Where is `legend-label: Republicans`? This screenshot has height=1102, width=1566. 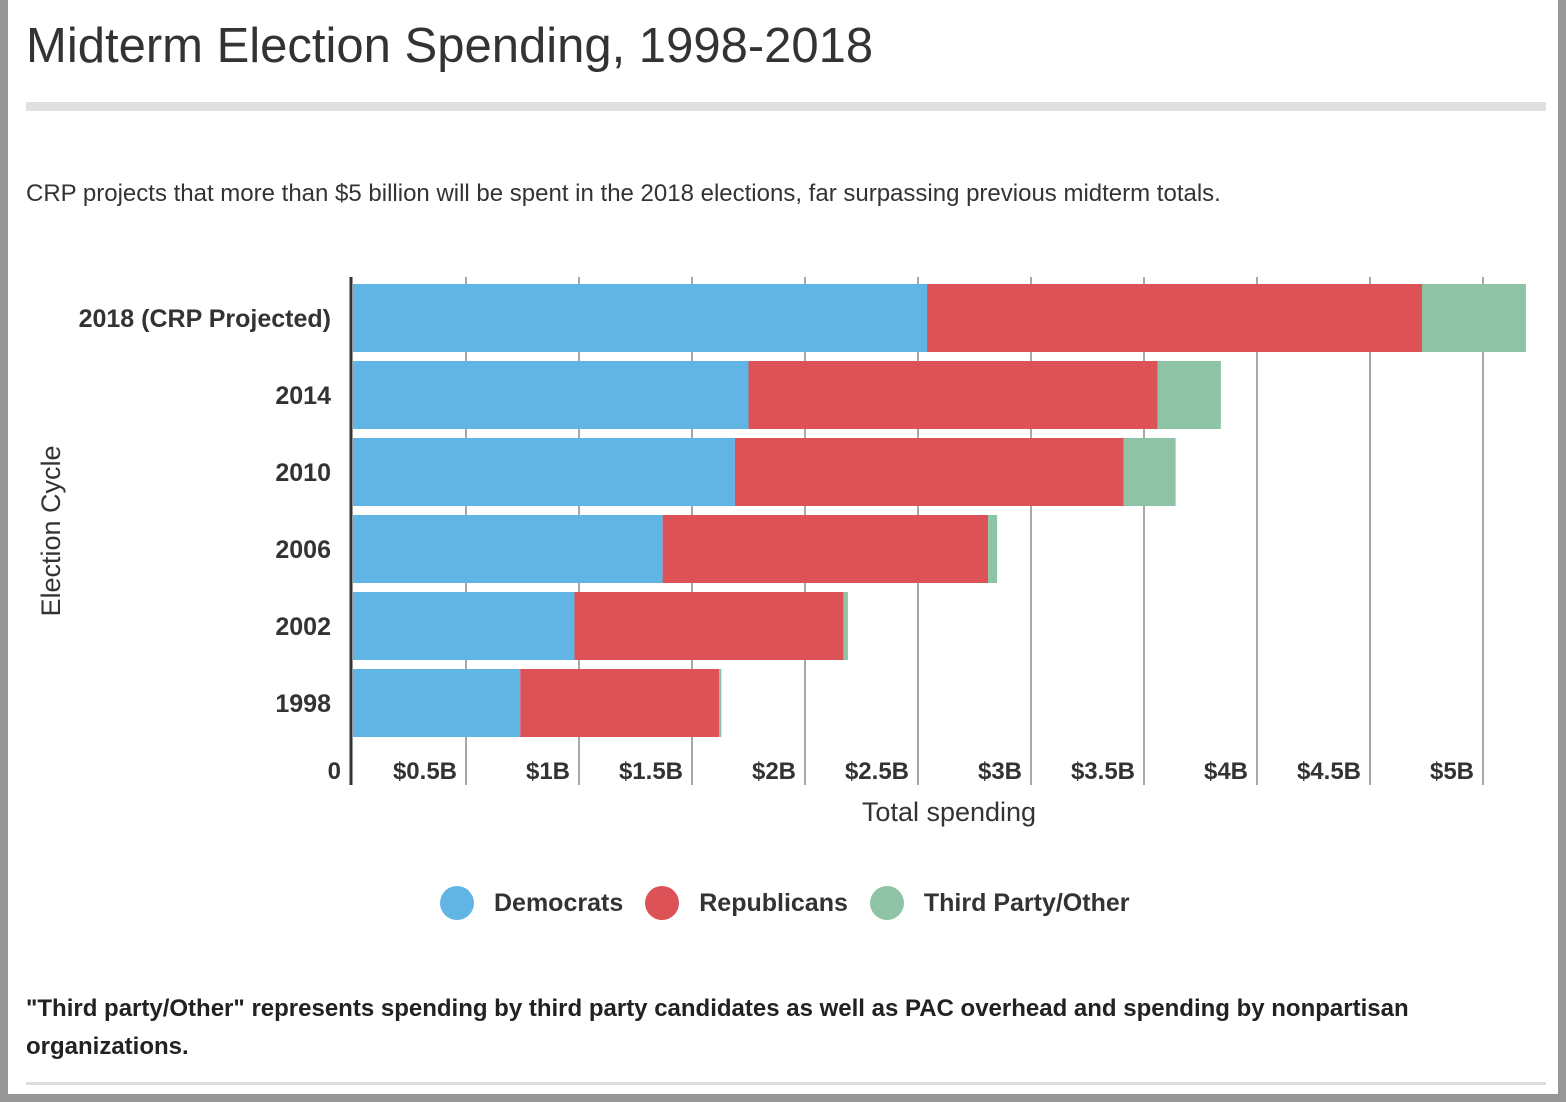 legend-label: Republicans is located at coordinates (773, 902).